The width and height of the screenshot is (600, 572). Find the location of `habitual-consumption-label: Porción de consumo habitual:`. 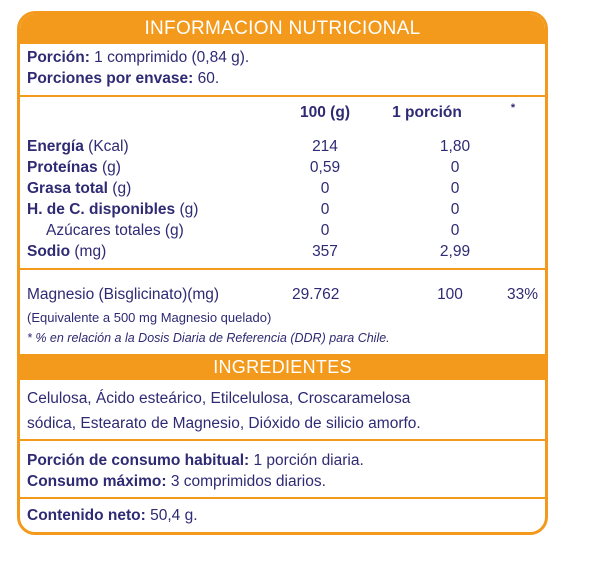

habitual-consumption-label: Porción de consumo habitual: is located at coordinates (138, 460).